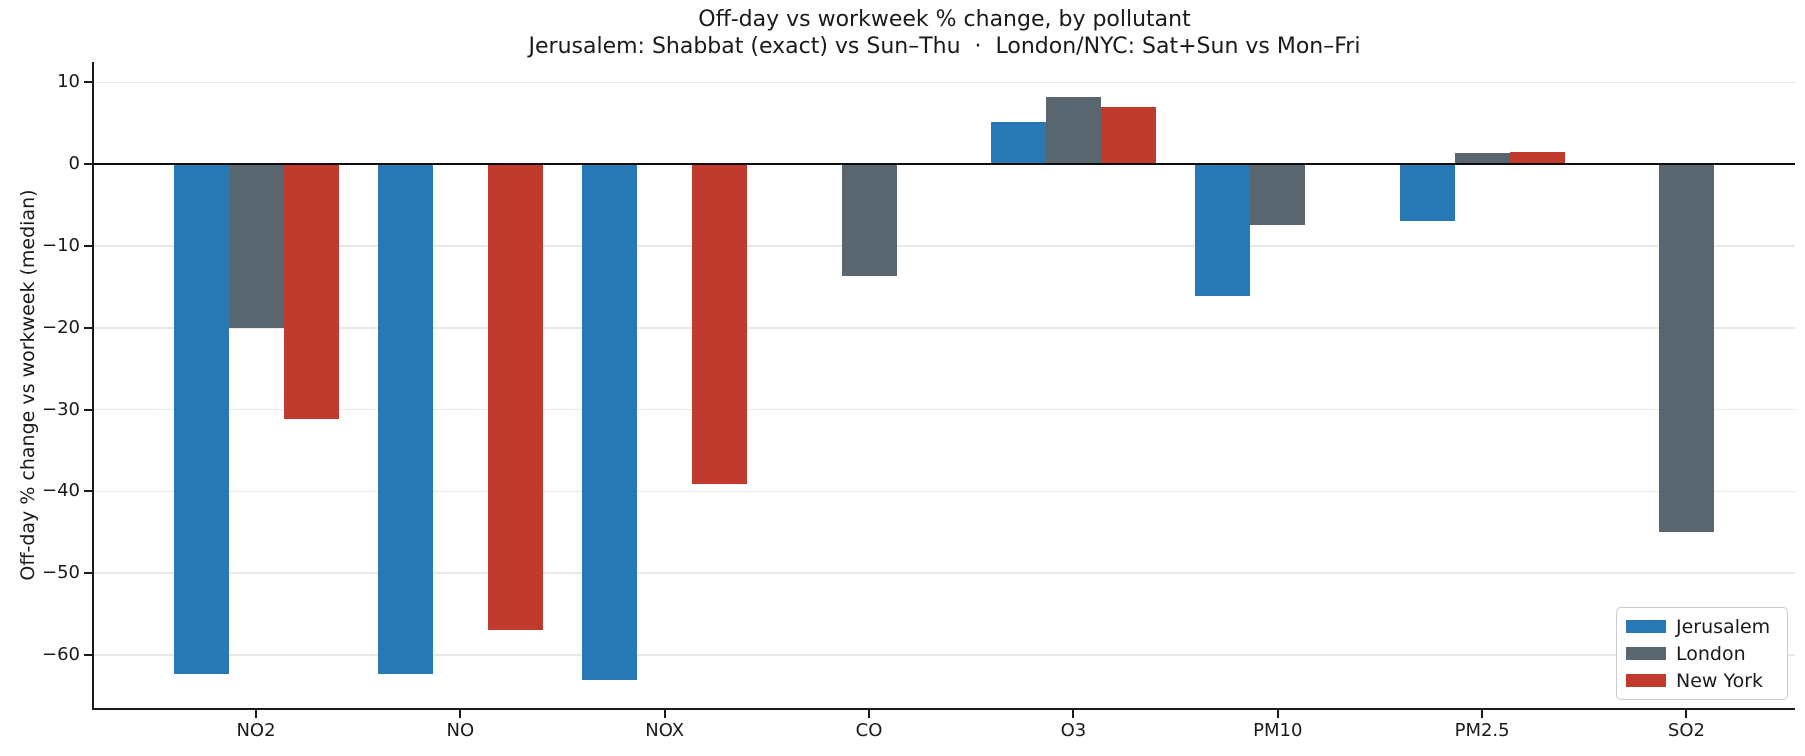  What do you see at coordinates (1223, 230) in the screenshot?
I see `bar-jerusalem-pm10` at bounding box center [1223, 230].